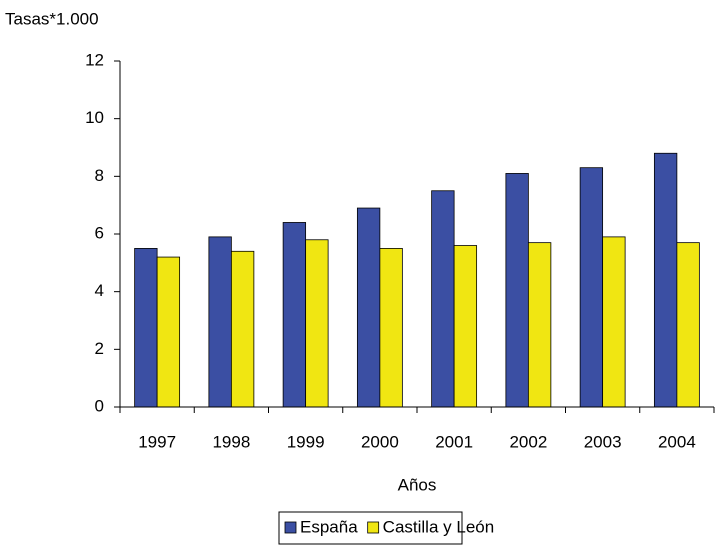 This screenshot has width=725, height=547. What do you see at coordinates (329, 526) in the screenshot?
I see `legend-label: España` at bounding box center [329, 526].